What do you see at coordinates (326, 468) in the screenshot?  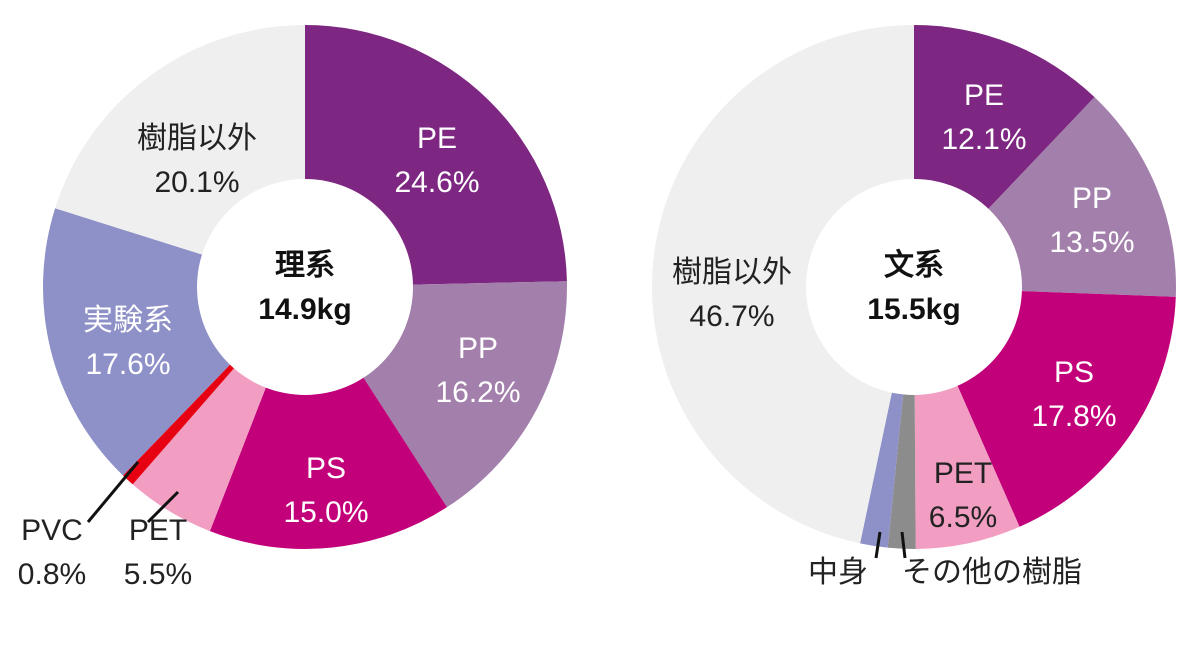 I see `label-science-ps: PS` at bounding box center [326, 468].